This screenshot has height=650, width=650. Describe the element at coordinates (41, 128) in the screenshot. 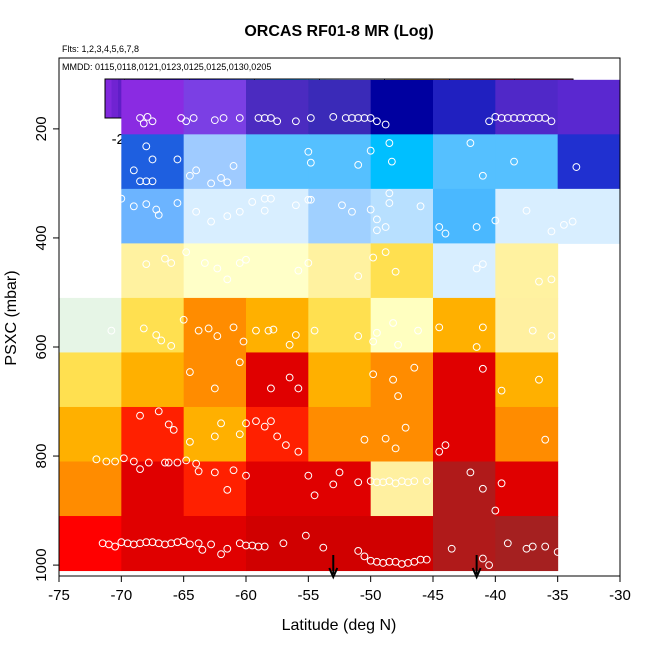

I see `y-tick-label: 200` at that location.